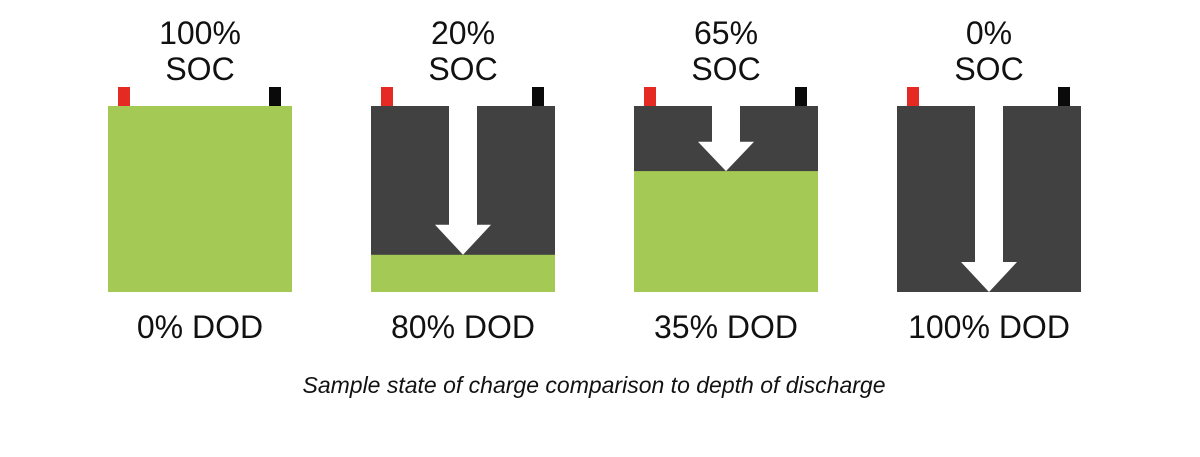 The image size is (1200, 457). I want to click on battery-3: 65%SOC 35% DOD, so click(726, 180).